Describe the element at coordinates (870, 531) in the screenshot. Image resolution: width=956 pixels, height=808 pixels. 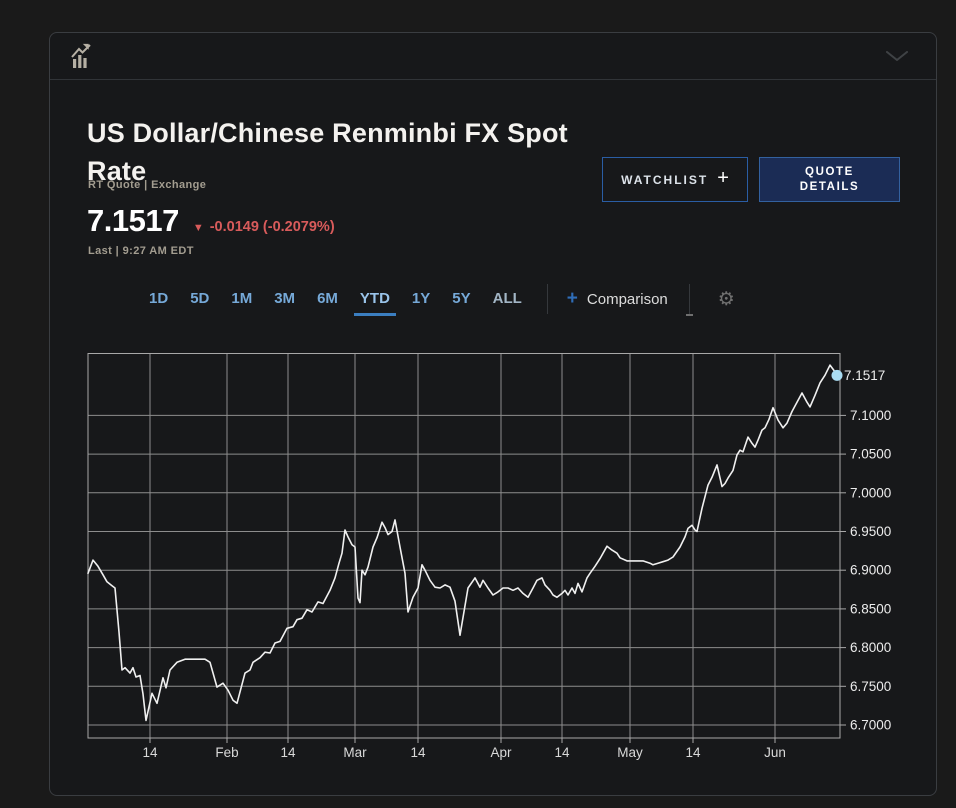
I see `y-axis-label: 6.9500` at that location.